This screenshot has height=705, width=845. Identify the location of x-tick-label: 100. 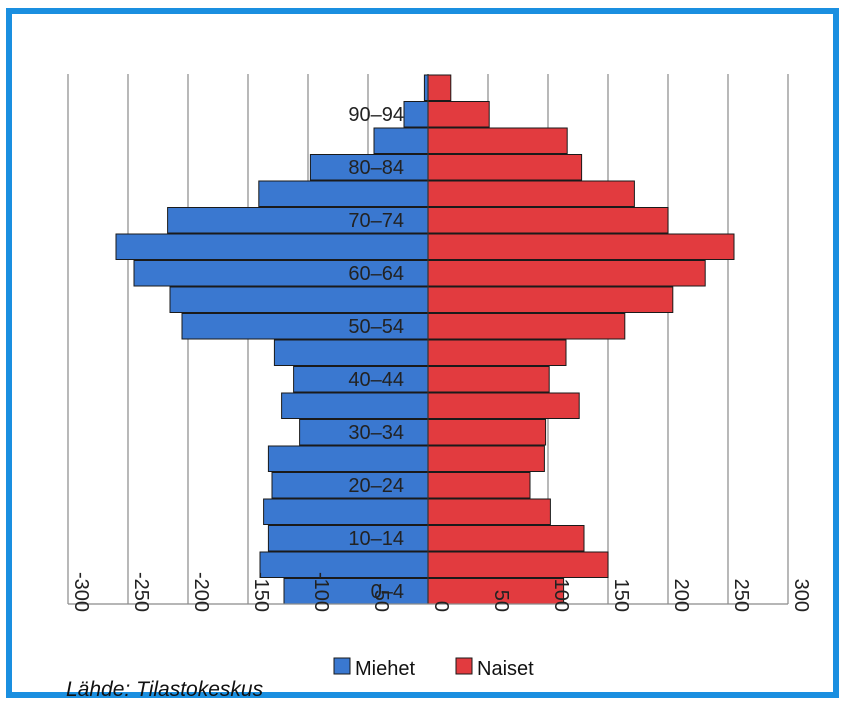
(561, 595).